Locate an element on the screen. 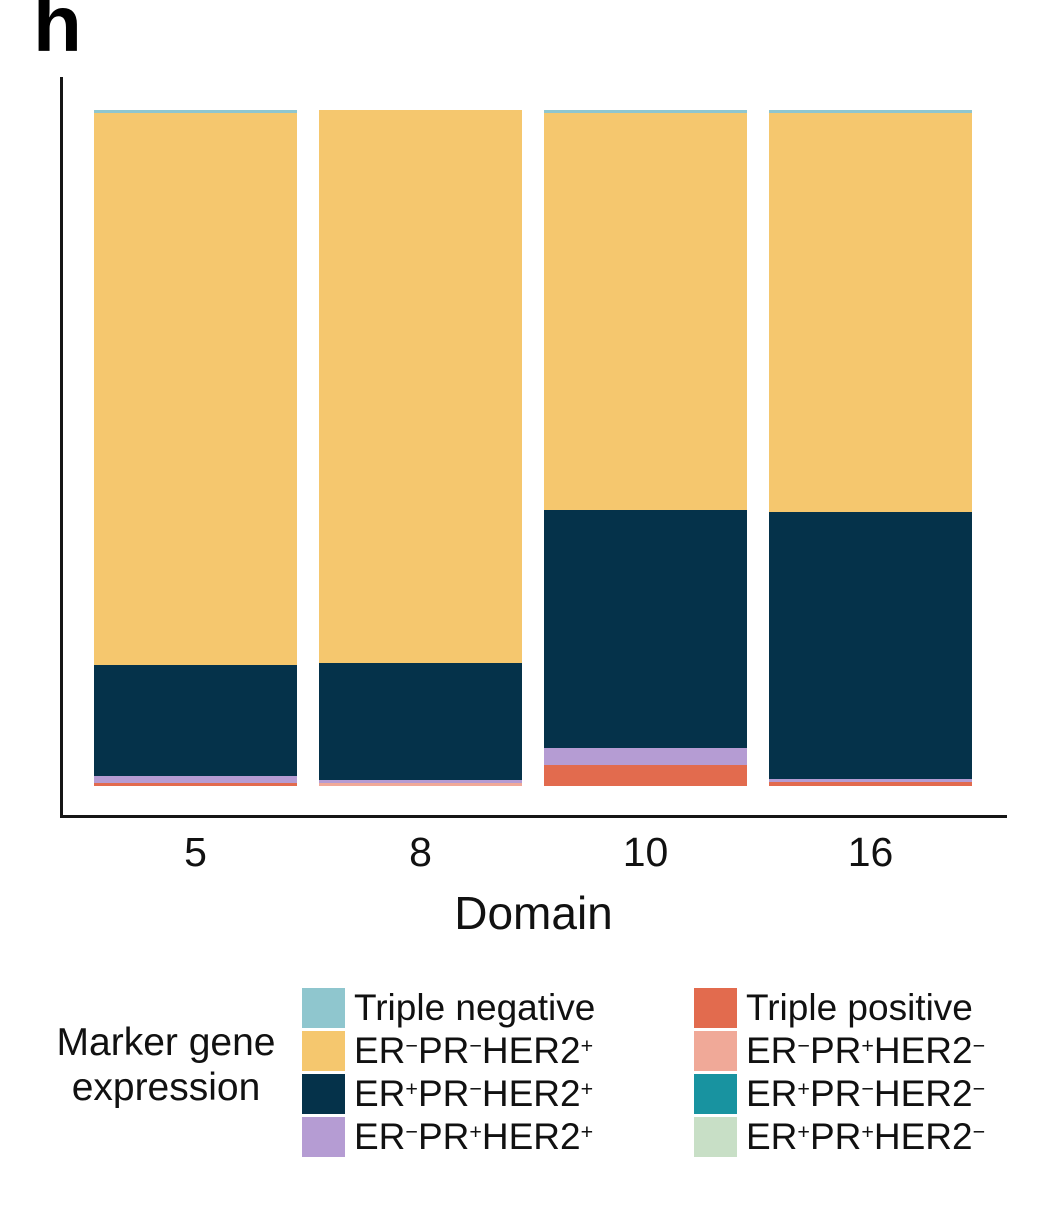 The height and width of the screenshot is (1225, 1040). x-axis-line is located at coordinates (533, 816).